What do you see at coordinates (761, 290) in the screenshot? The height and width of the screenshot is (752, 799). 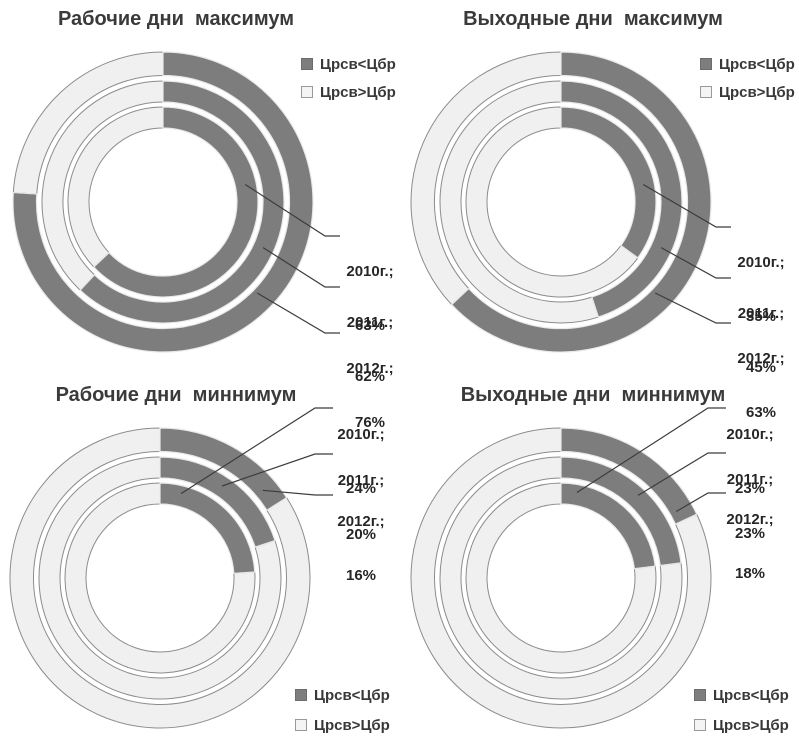 I see `data-label-2010: 2010г.; 35%` at bounding box center [761, 290].